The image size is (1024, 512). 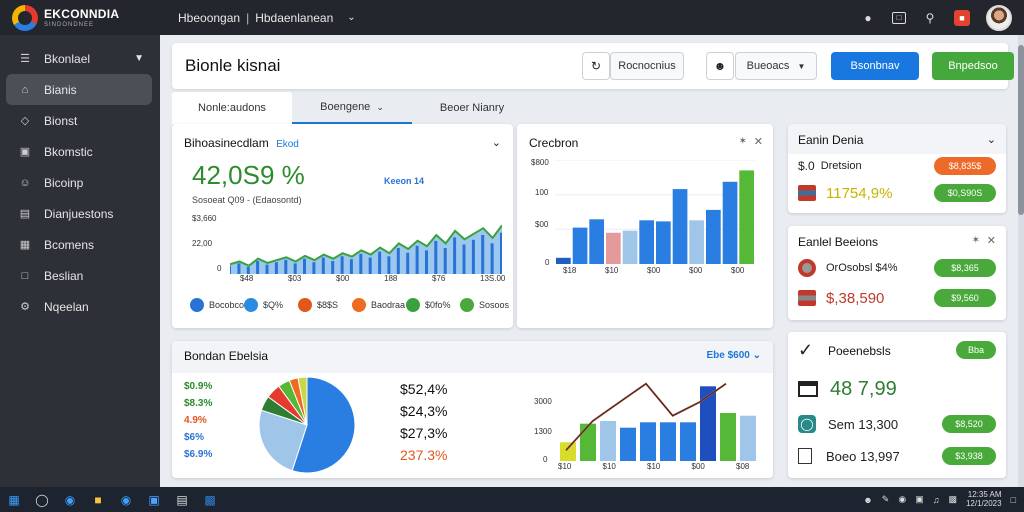 What do you see at coordinates (79, 89) in the screenshot?
I see `sidebar-item-1: ⌂ Bianis` at bounding box center [79, 89].